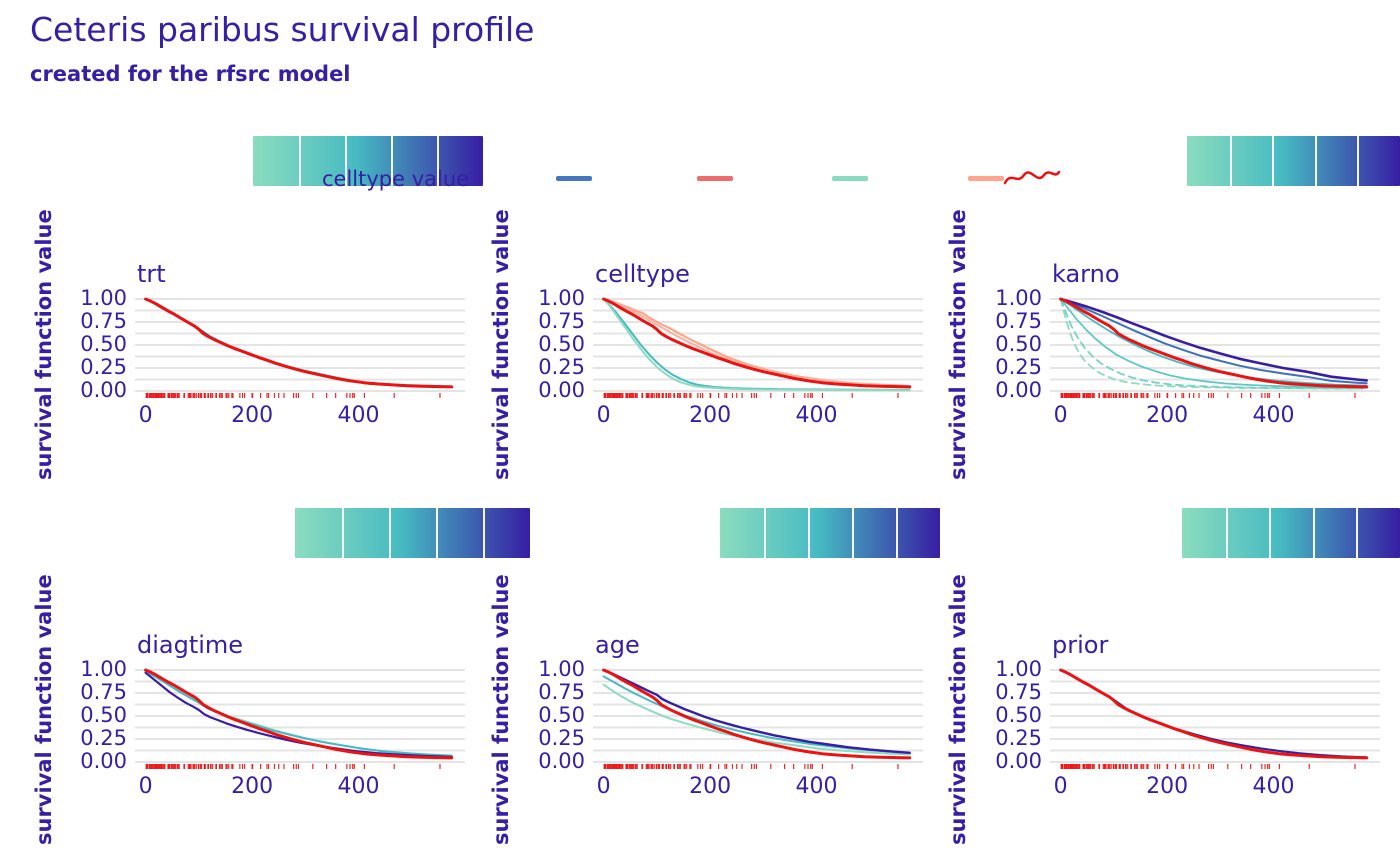 This screenshot has height=866, width=1400. What do you see at coordinates (1293, 161) in the screenshot?
I see `karno-colorbar` at bounding box center [1293, 161].